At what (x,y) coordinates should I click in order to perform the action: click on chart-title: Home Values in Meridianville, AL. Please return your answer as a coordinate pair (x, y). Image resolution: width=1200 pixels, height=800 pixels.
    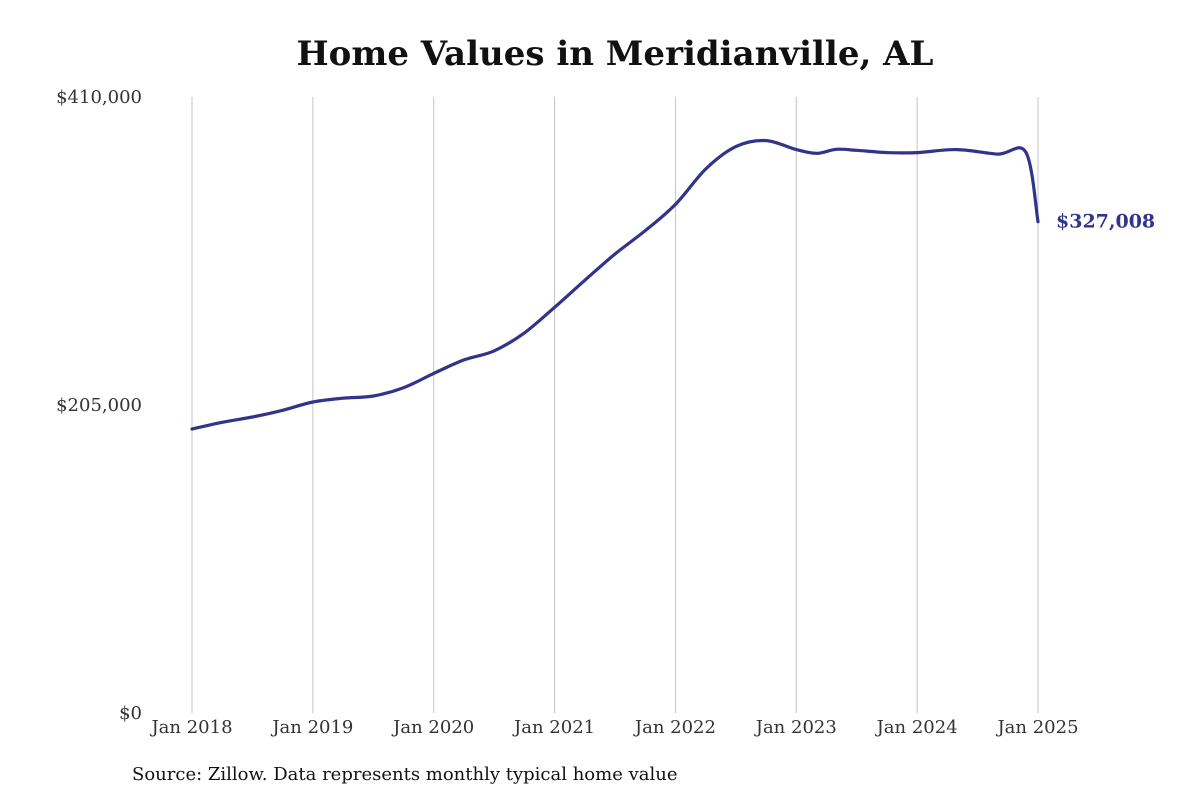
    Looking at the image, I should click on (615, 54).